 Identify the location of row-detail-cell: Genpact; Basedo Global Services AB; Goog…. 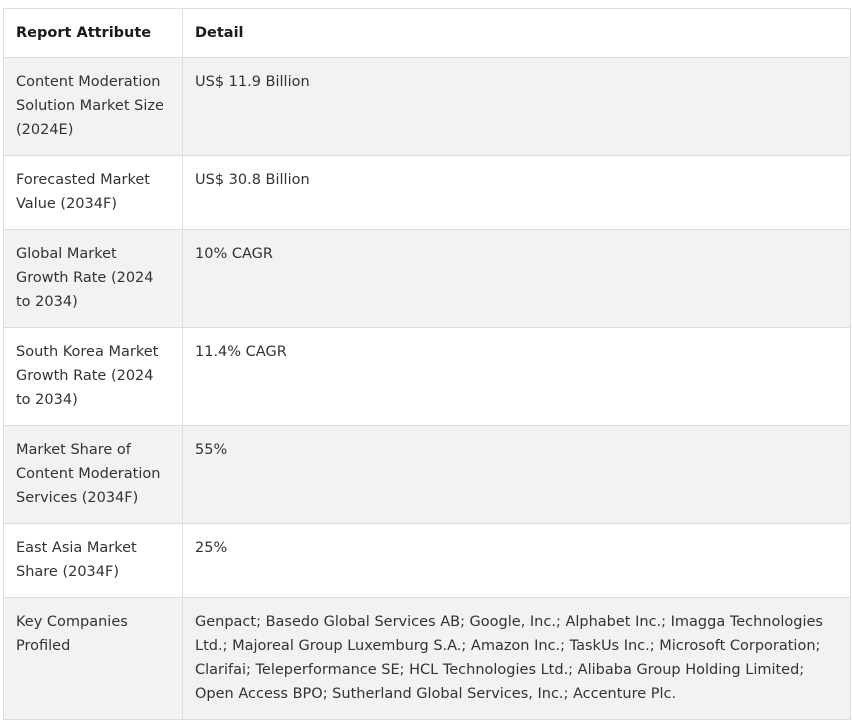
(516, 658).